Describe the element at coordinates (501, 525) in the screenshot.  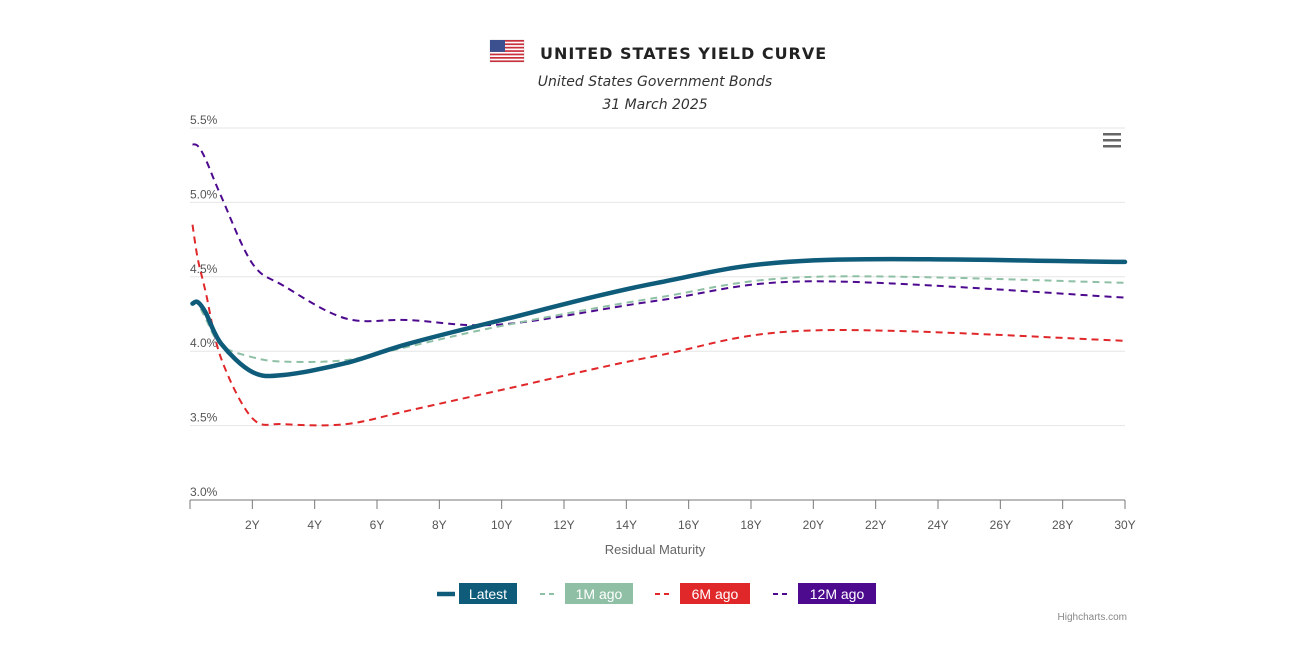
I see `x-tick-label: 10Y` at that location.